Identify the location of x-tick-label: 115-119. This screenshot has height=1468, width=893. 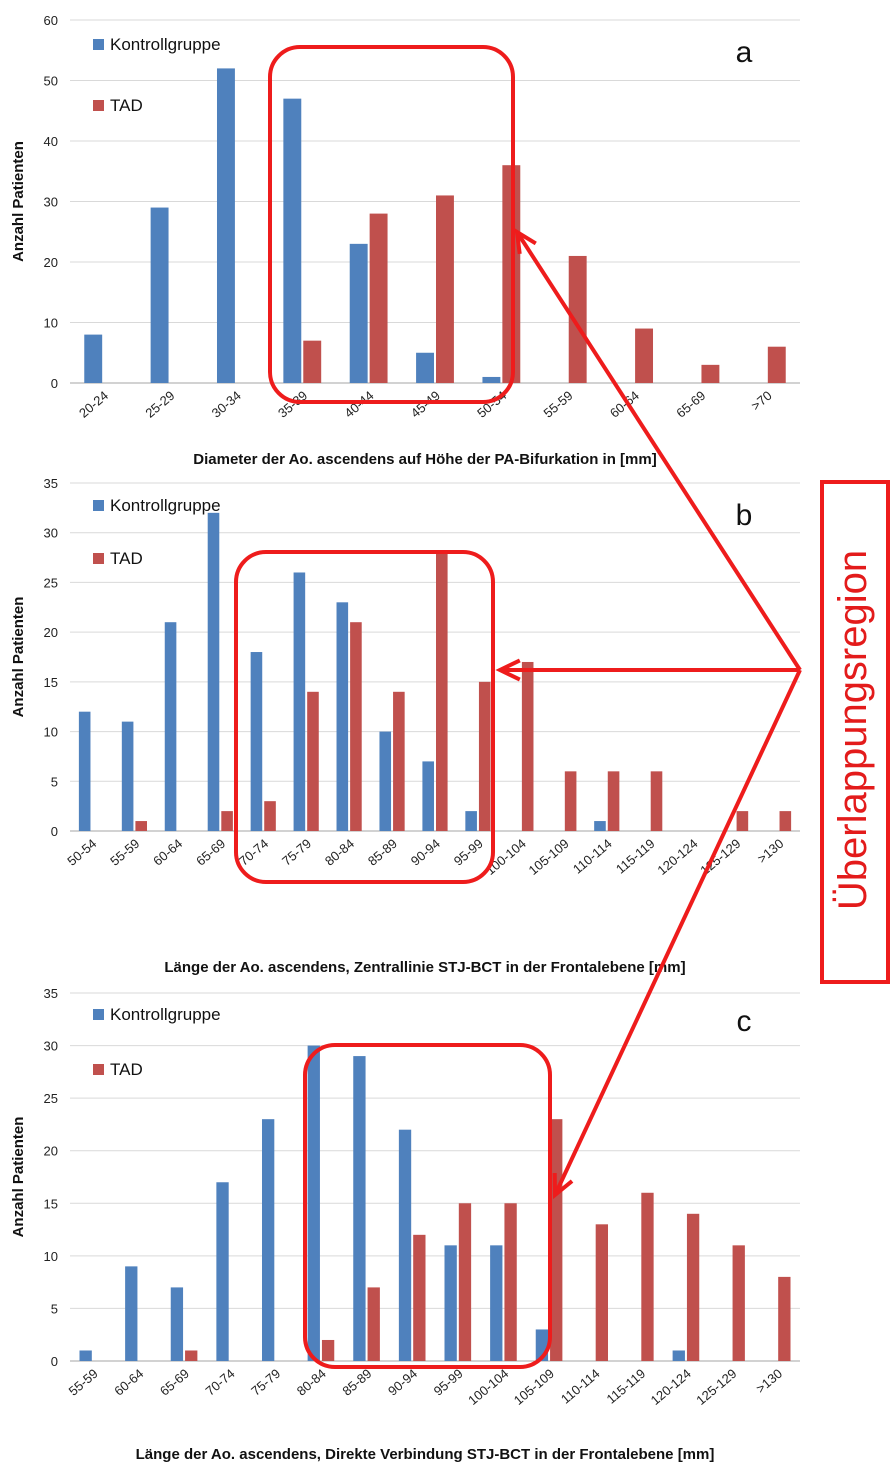
(635, 856).